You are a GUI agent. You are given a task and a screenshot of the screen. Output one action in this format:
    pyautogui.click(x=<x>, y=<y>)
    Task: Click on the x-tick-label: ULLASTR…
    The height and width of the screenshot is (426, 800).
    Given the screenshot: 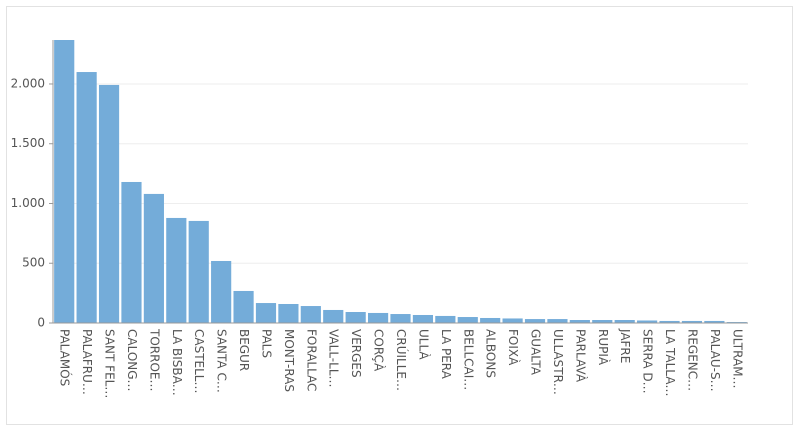 What is the action you would take?
    pyautogui.click(x=558, y=362)
    